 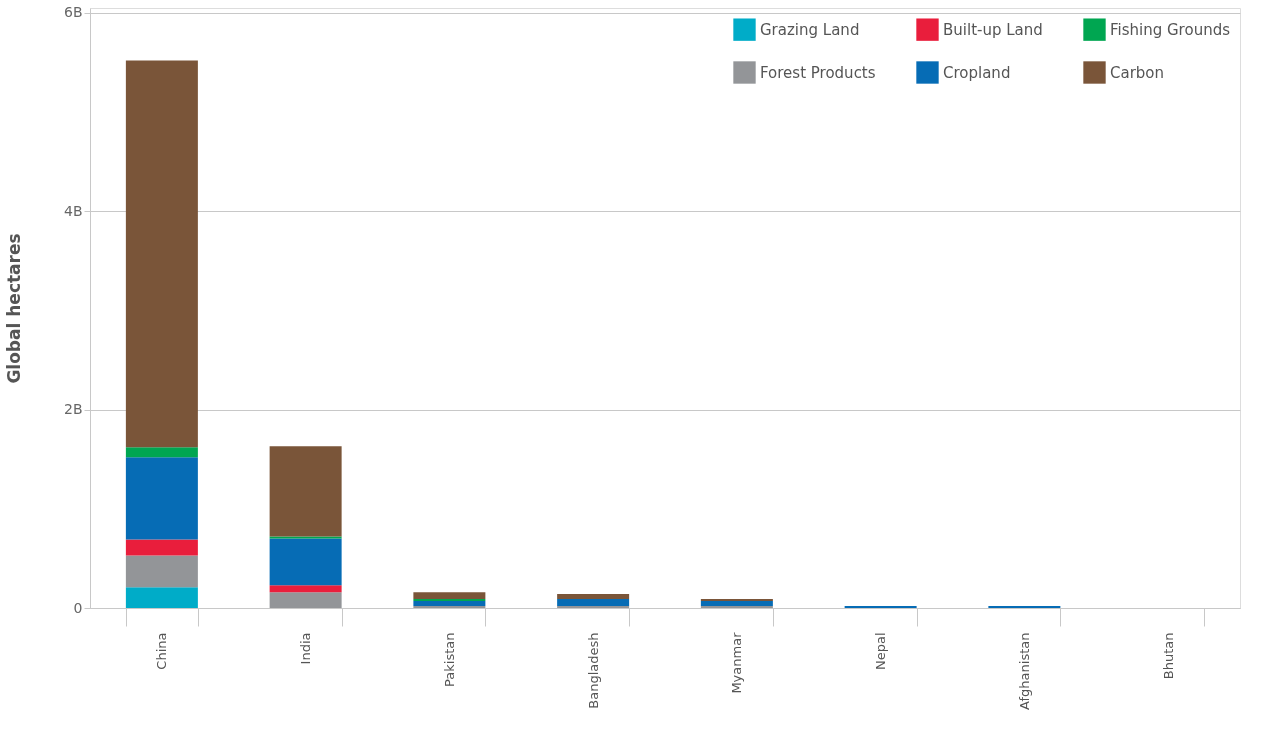 What do you see at coordinates (449, 659) in the screenshot?
I see `x-tick-label: Pakistan` at bounding box center [449, 659].